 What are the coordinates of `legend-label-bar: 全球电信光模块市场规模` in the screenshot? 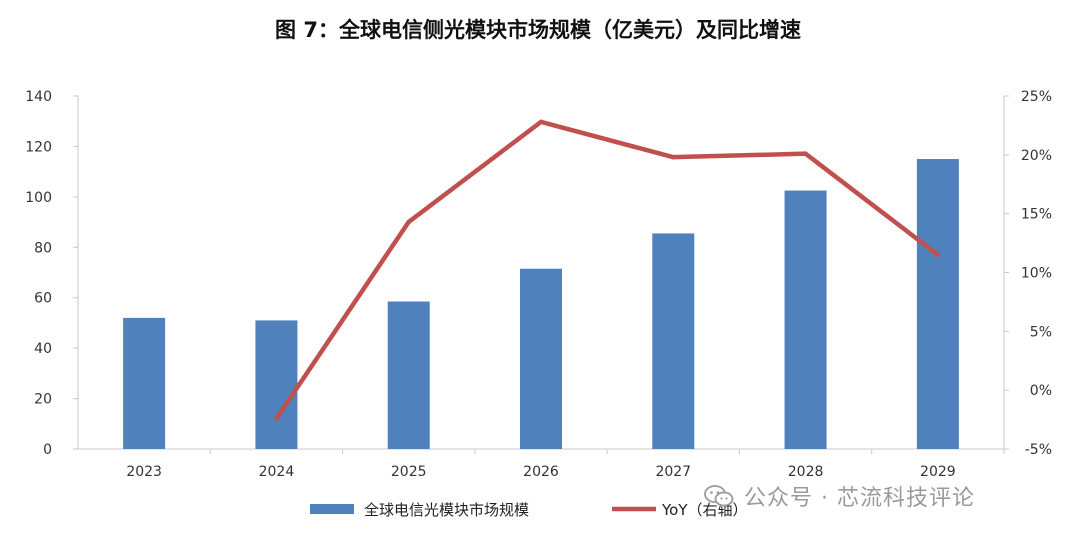 It's located at (446, 510).